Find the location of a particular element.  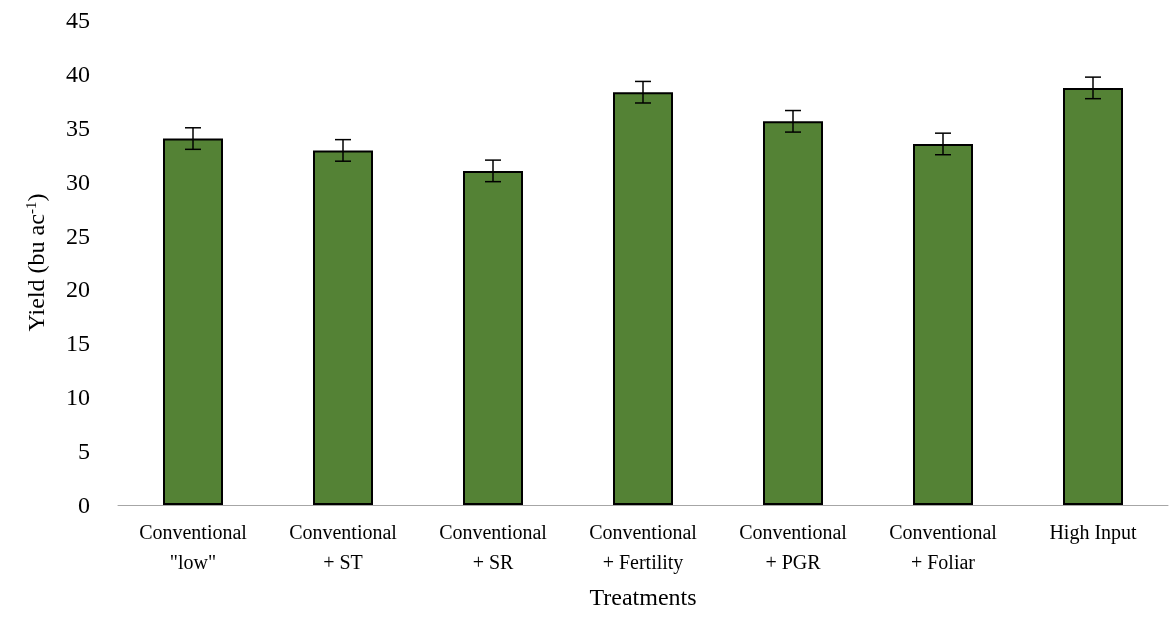

y-tick-label: 20 is located at coordinates (78, 289).